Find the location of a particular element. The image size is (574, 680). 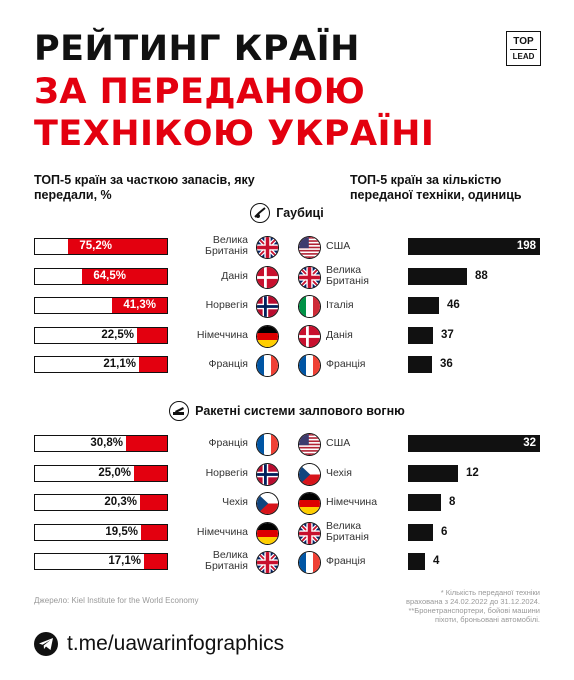

share-value-label: 64,5% is located at coordinates (109, 275).